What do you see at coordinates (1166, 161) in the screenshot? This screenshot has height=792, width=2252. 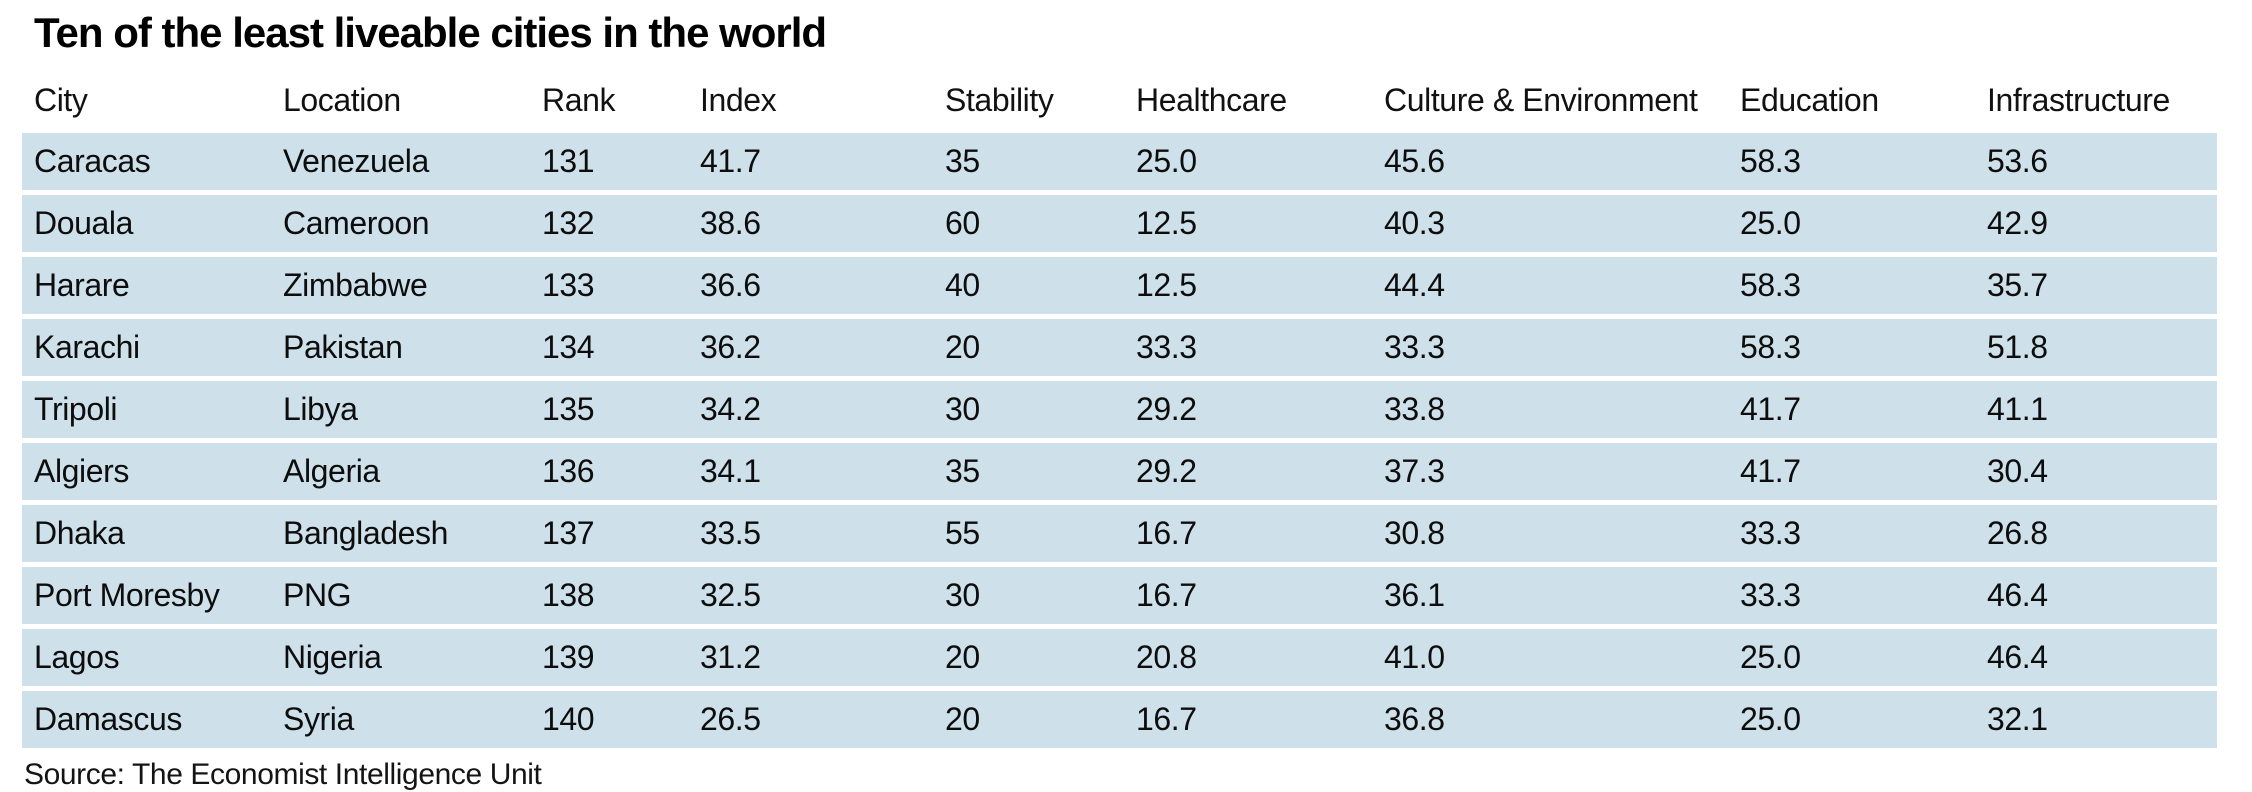 I see `cell-healthcare: 25.0` at bounding box center [1166, 161].